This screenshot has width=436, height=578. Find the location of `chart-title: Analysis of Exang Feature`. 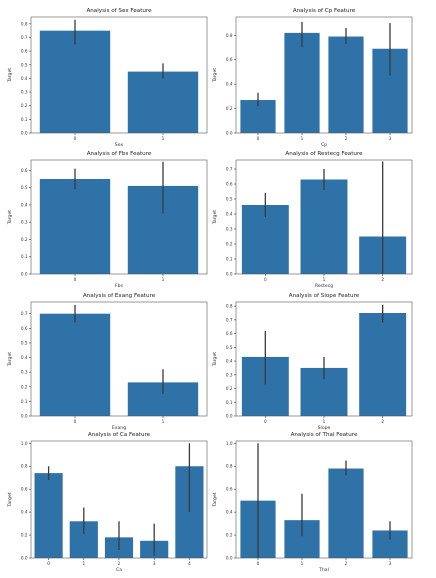

chart-title: Analysis of Exang Feature is located at coordinates (119, 296).